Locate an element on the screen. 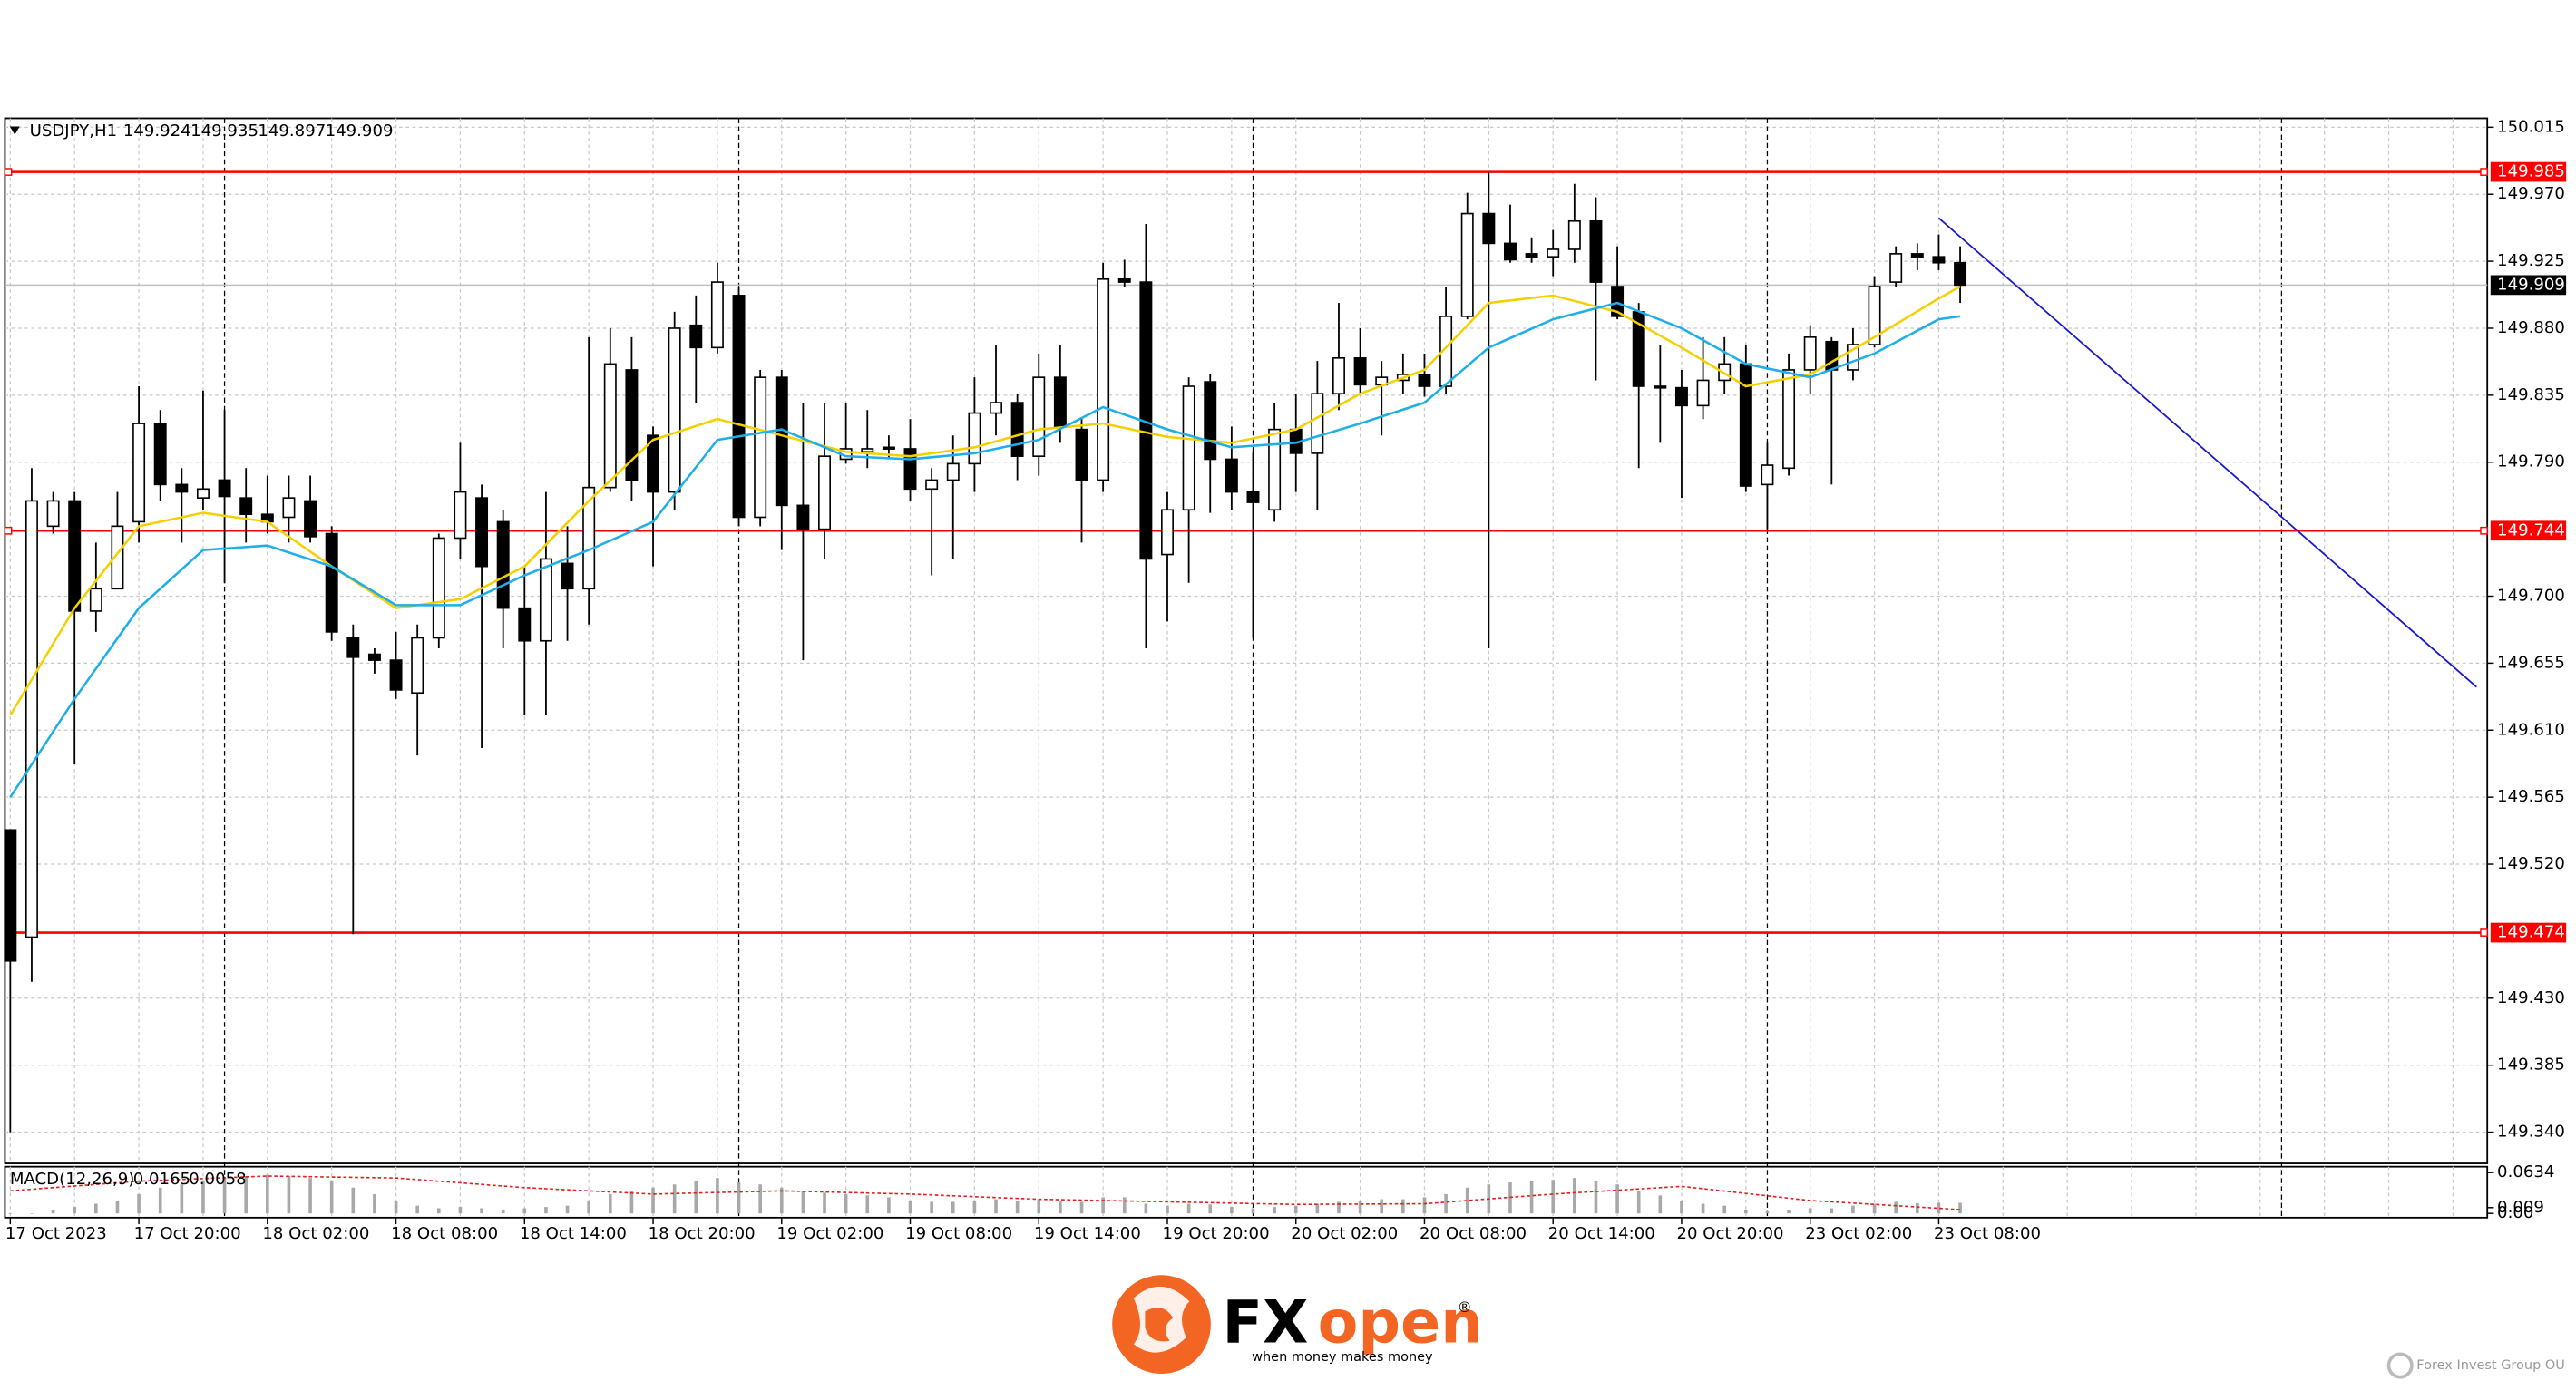 This screenshot has width=2576, height=1400. x-tick-label: 18 Oct 20:00 is located at coordinates (702, 1233).